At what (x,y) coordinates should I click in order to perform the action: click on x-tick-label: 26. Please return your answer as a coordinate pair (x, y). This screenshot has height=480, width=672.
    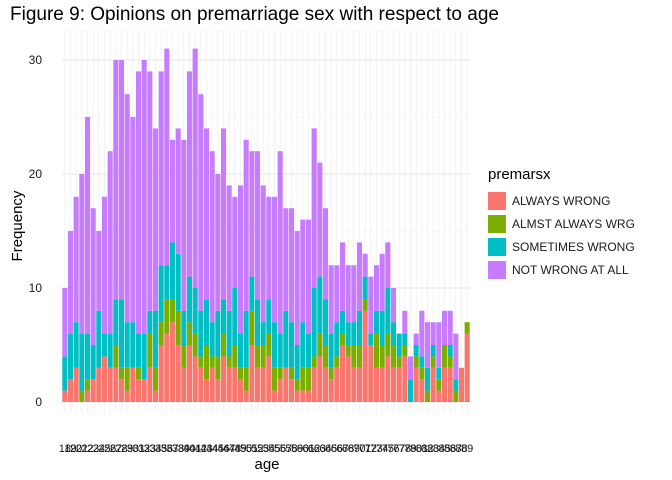
    Looking at the image, I should click on (110, 449).